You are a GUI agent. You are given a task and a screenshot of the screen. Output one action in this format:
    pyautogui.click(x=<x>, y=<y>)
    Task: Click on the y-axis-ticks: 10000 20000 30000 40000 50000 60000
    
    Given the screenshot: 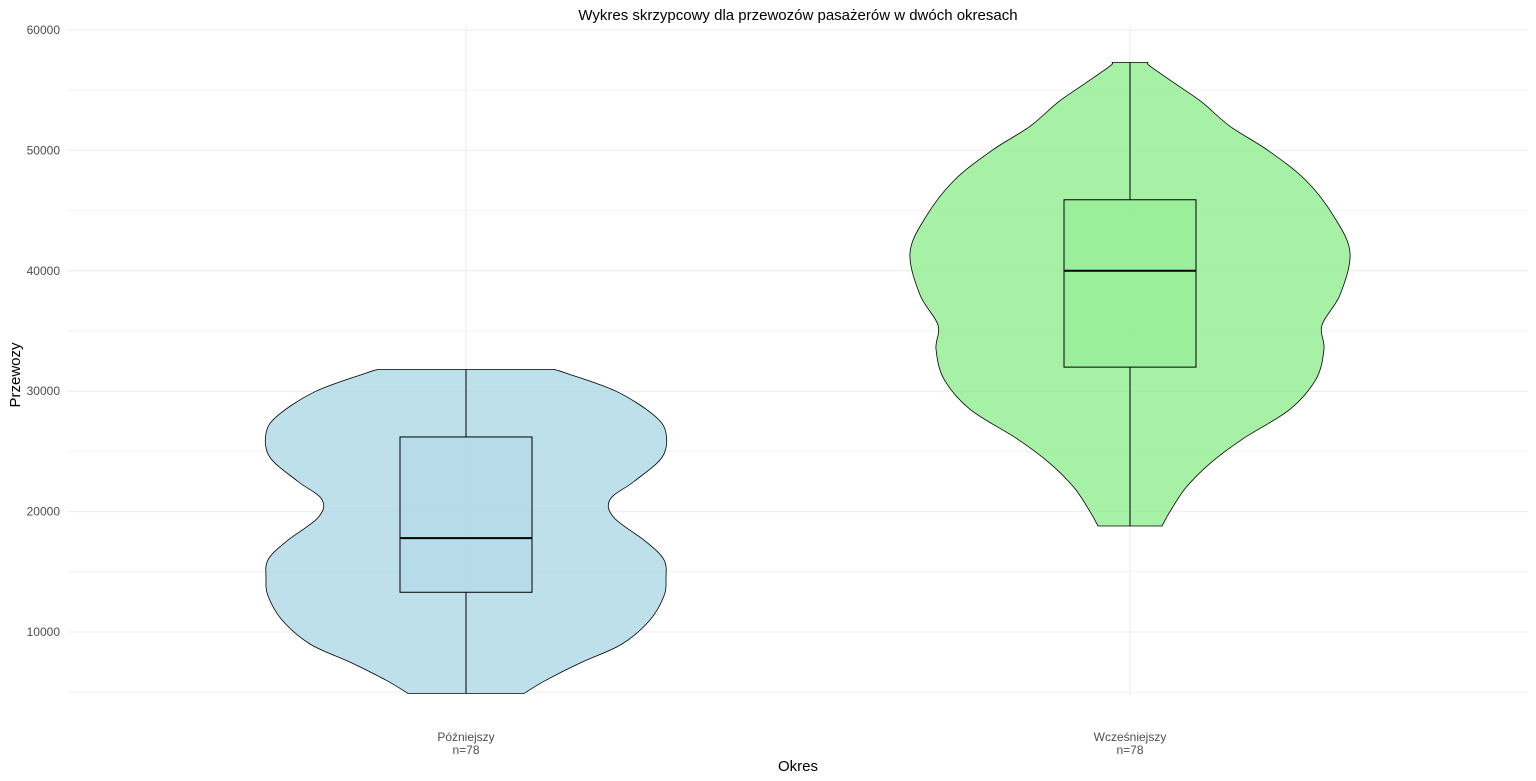 What is the action you would take?
    pyautogui.click(x=44, y=331)
    